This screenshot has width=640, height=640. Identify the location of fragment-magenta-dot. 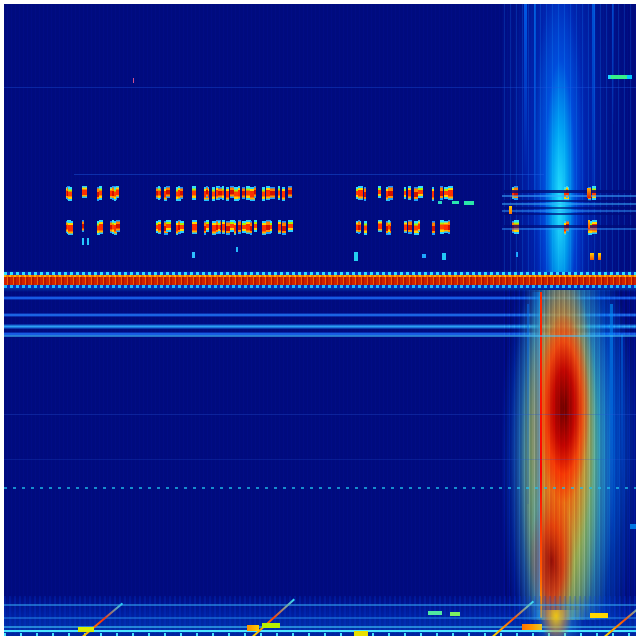
(133, 80).